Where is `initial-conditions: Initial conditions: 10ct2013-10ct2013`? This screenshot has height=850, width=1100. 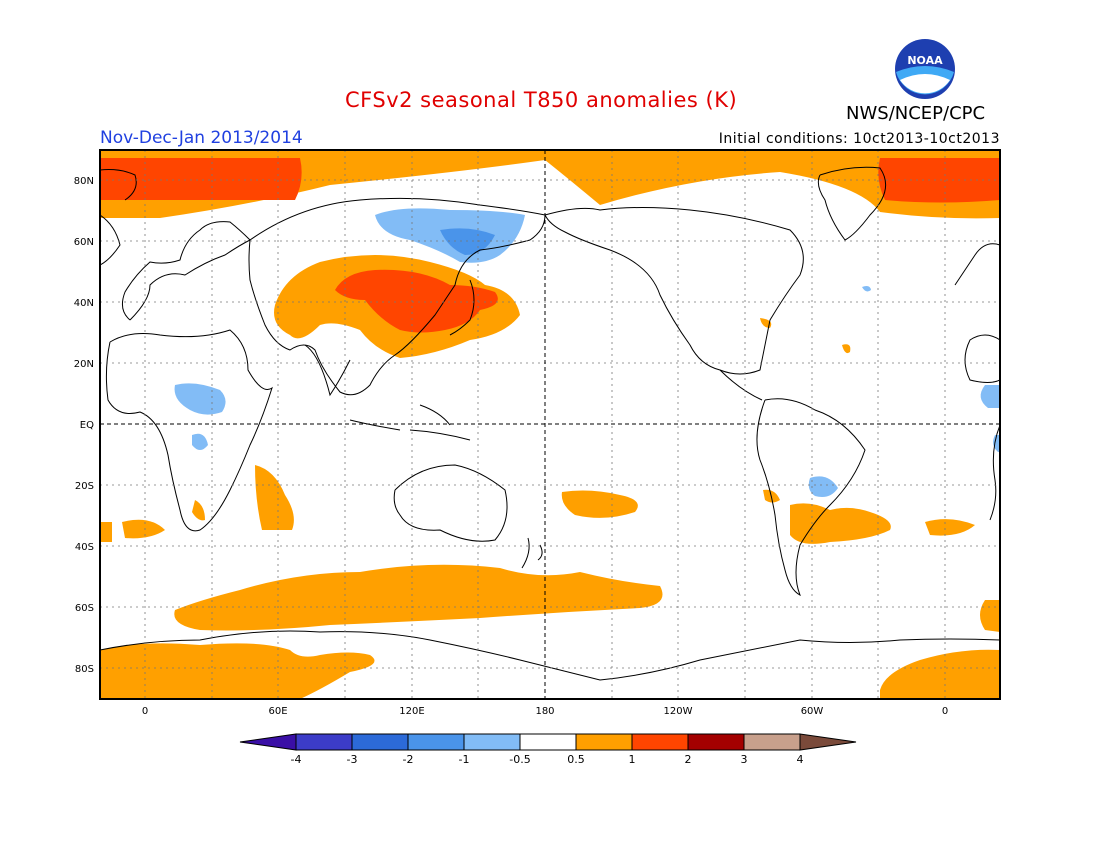
initial-conditions: Initial conditions: 10ct2013-10ct2013 is located at coordinates (859, 139).